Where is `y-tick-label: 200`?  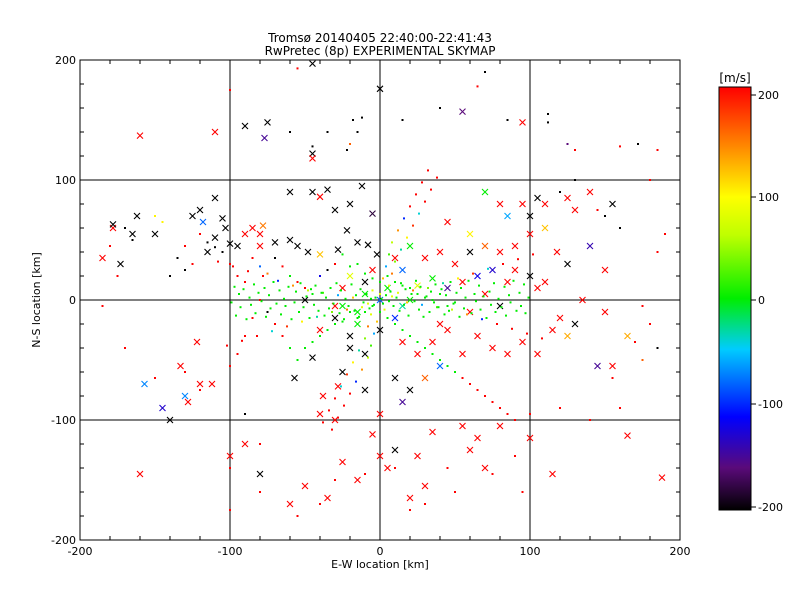 y-tick-label: 200 is located at coordinates (65, 60).